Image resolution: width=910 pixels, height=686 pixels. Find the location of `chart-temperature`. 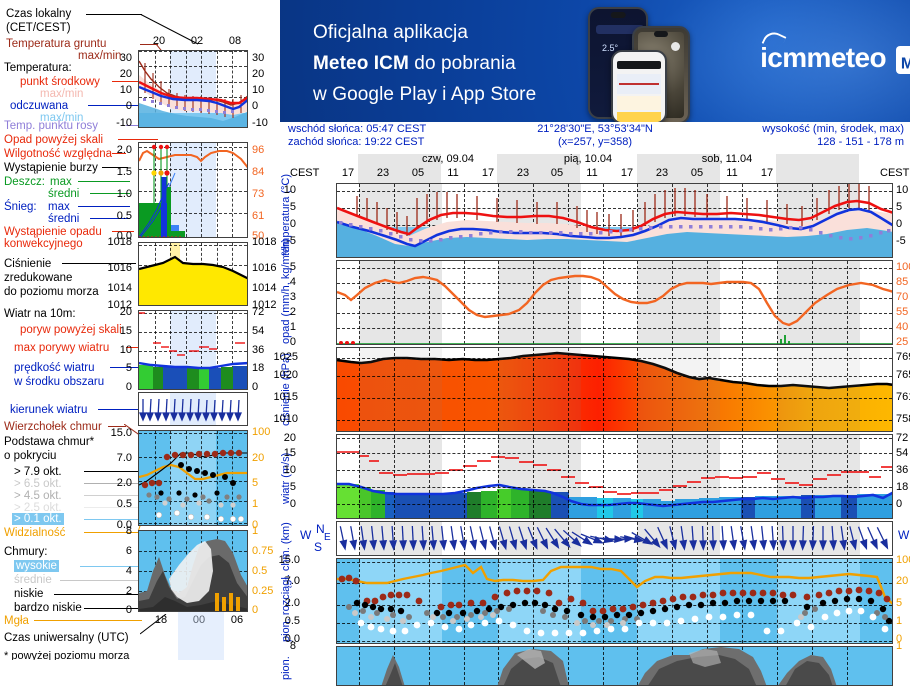

chart-temperature is located at coordinates (614, 220).